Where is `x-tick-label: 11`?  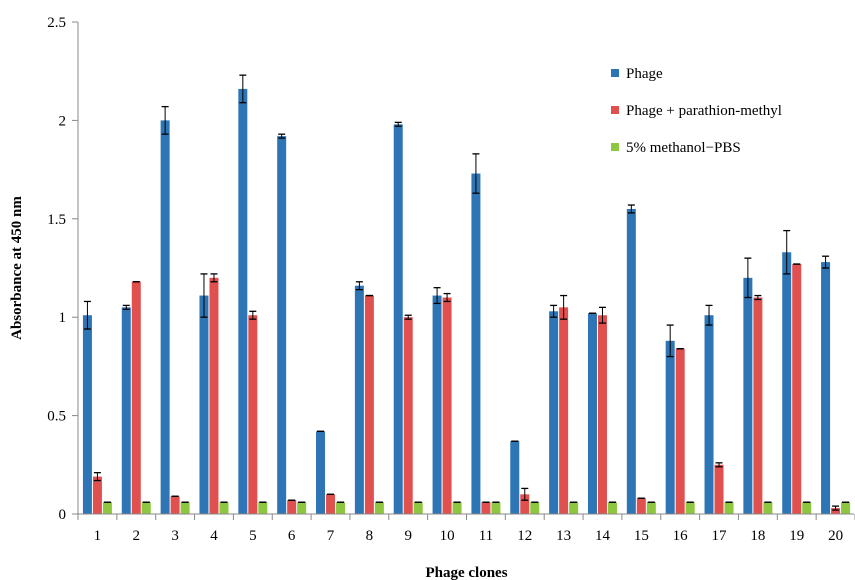 x-tick-label: 11 is located at coordinates (486, 536).